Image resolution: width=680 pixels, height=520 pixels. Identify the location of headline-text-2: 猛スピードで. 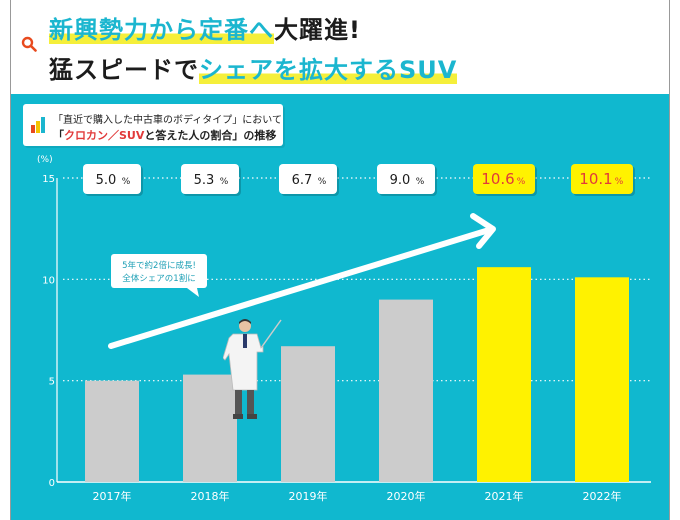
(124, 70).